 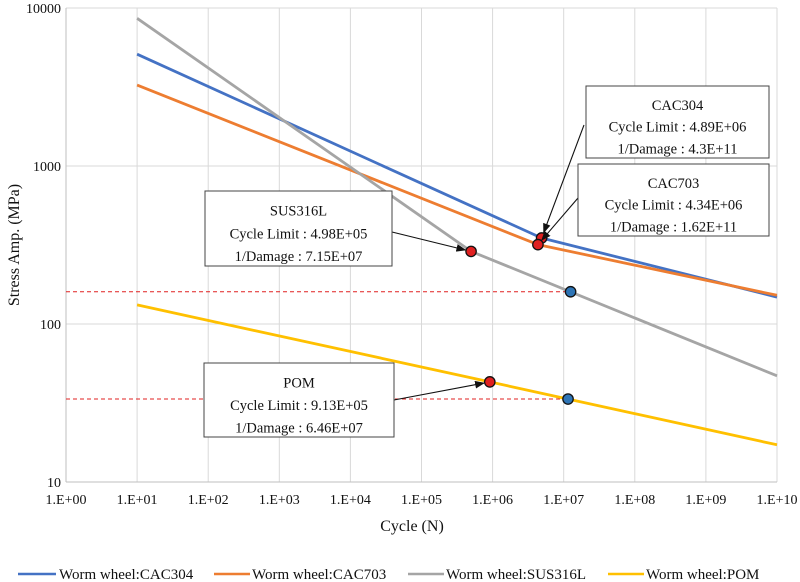 I want to click on y-tick-label: 1000, so click(x=47, y=167).